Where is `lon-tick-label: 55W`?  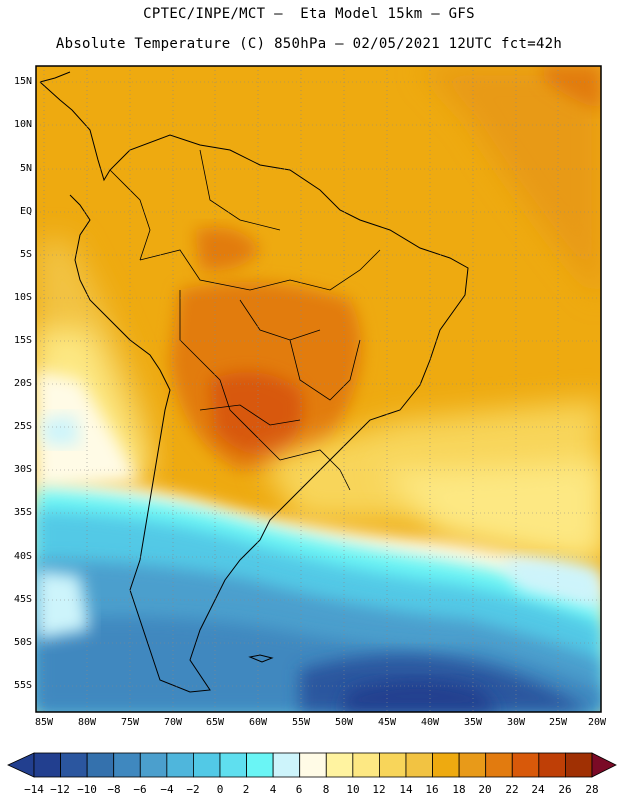
lon-tick-label: 55W is located at coordinates (301, 722).